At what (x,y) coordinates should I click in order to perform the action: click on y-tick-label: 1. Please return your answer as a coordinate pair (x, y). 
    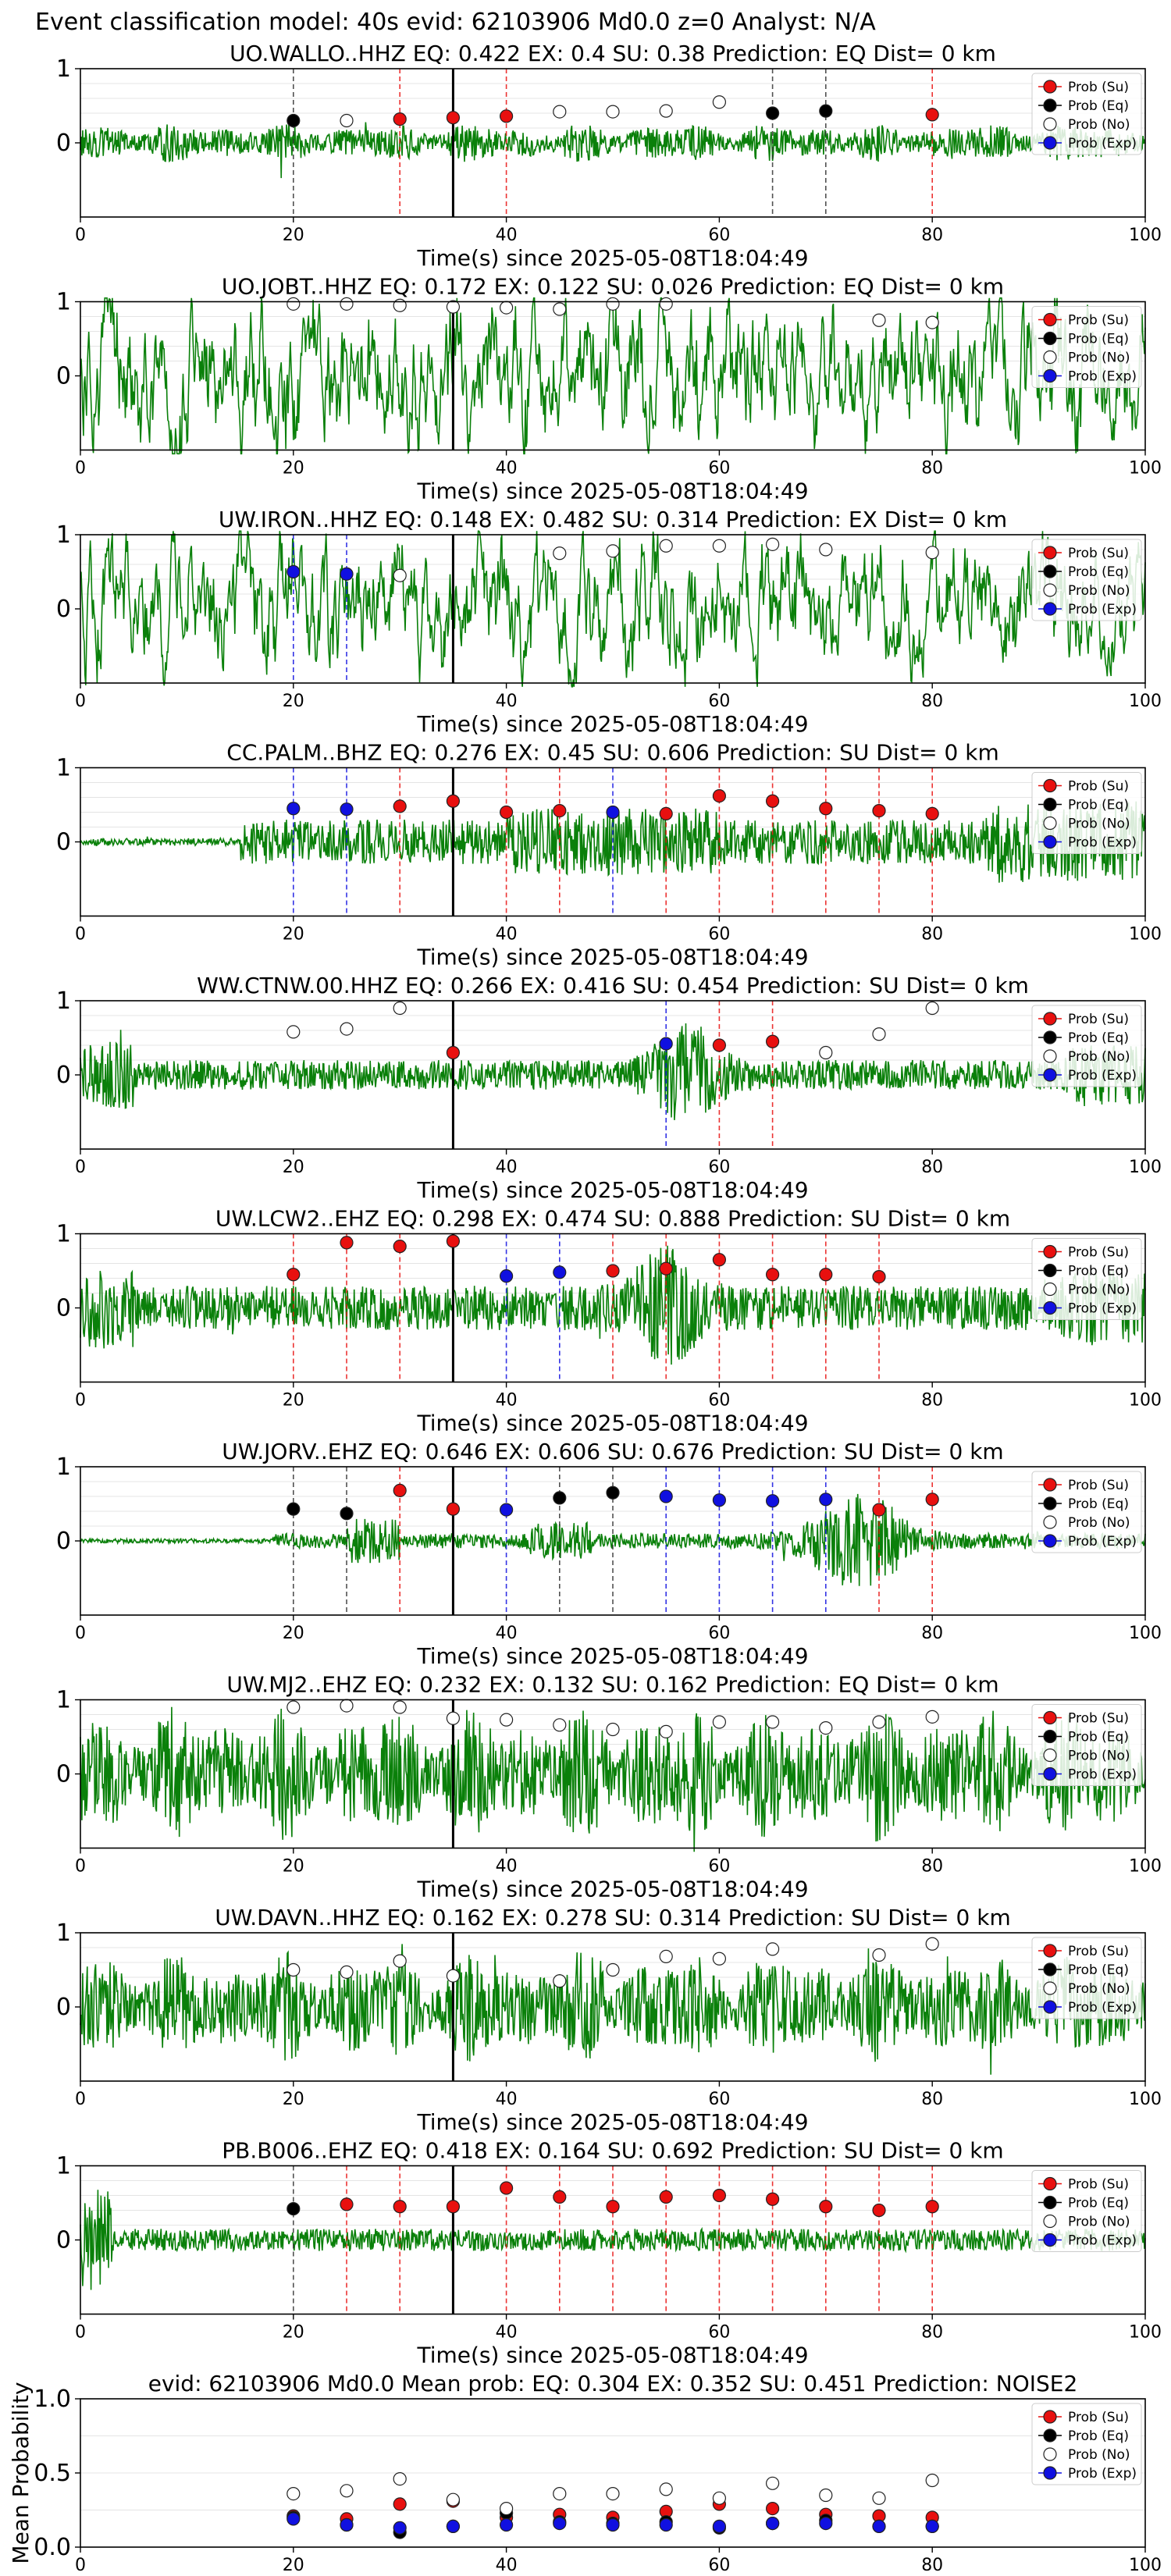
    Looking at the image, I should click on (64, 1467).